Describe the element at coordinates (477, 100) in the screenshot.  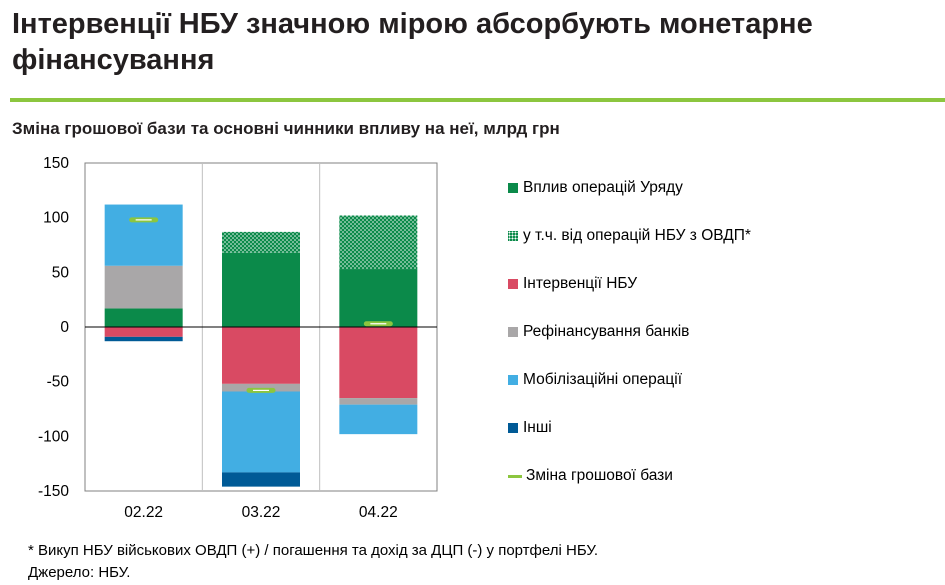
I see `title-divider` at that location.